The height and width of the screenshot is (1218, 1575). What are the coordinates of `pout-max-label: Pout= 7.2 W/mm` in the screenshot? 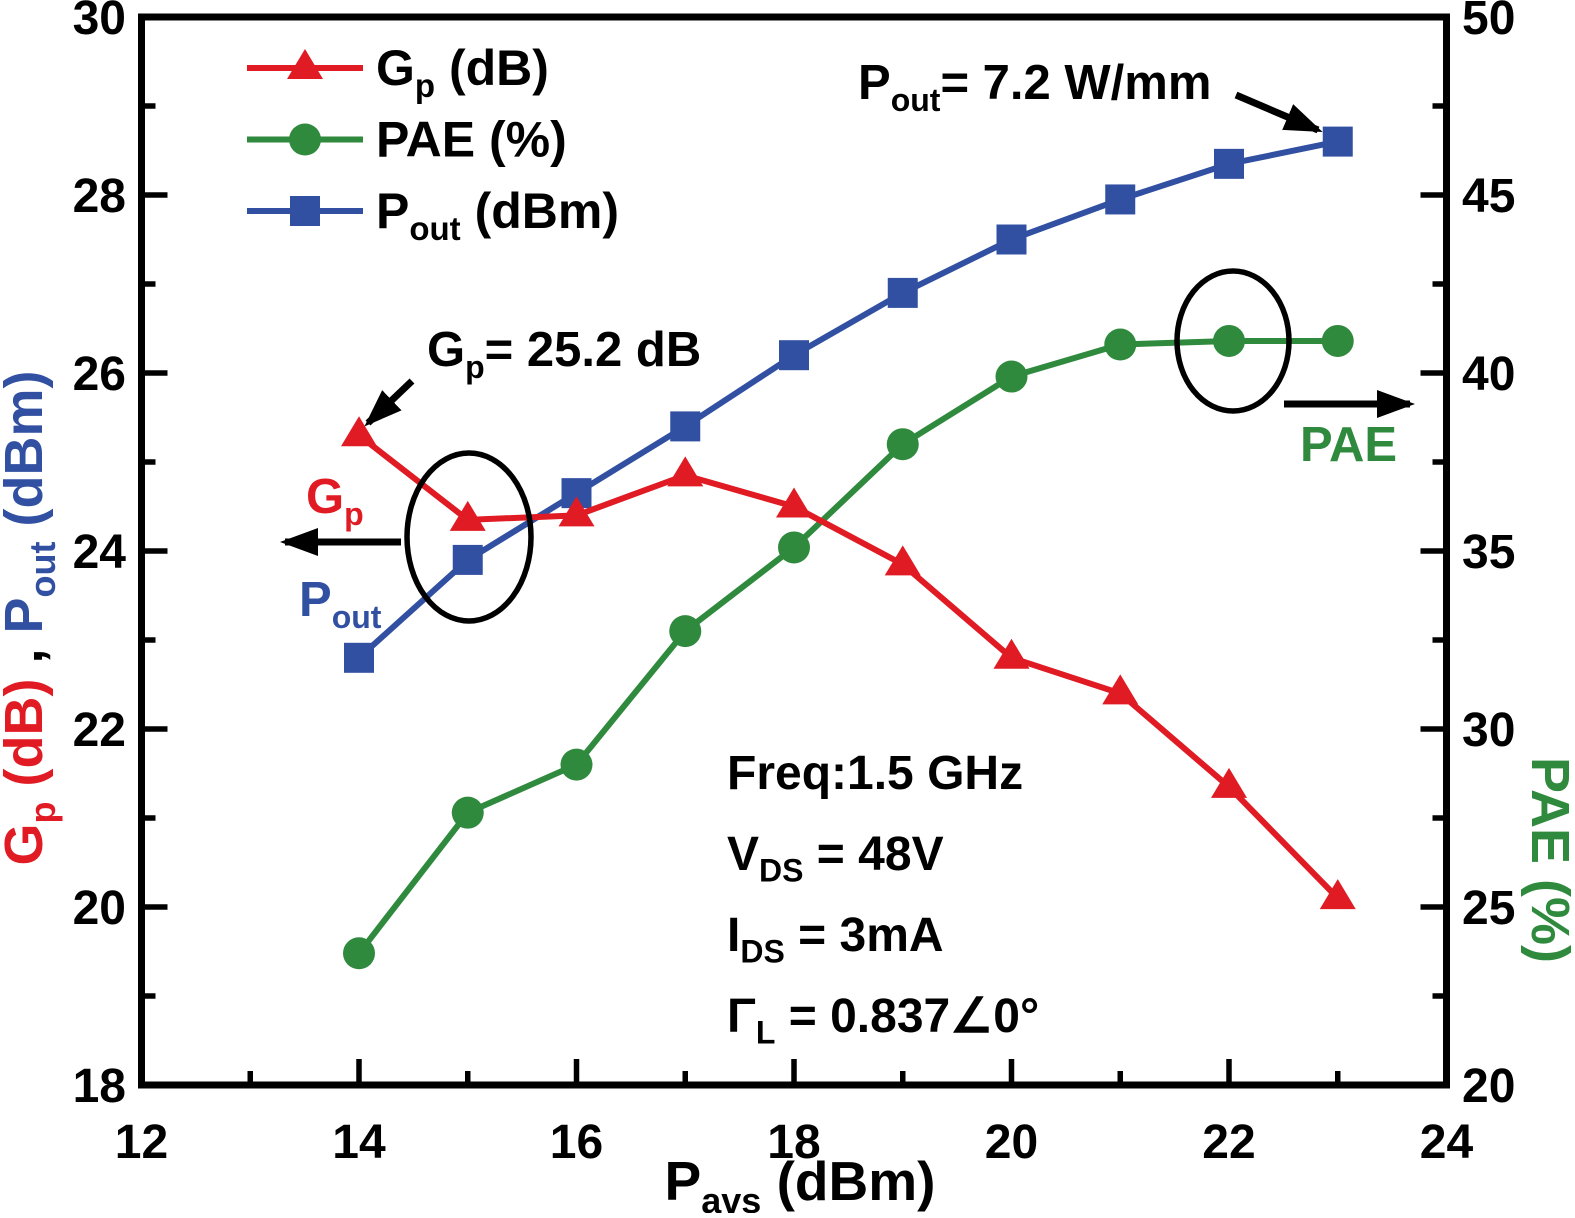 It's located at (1090, 95).